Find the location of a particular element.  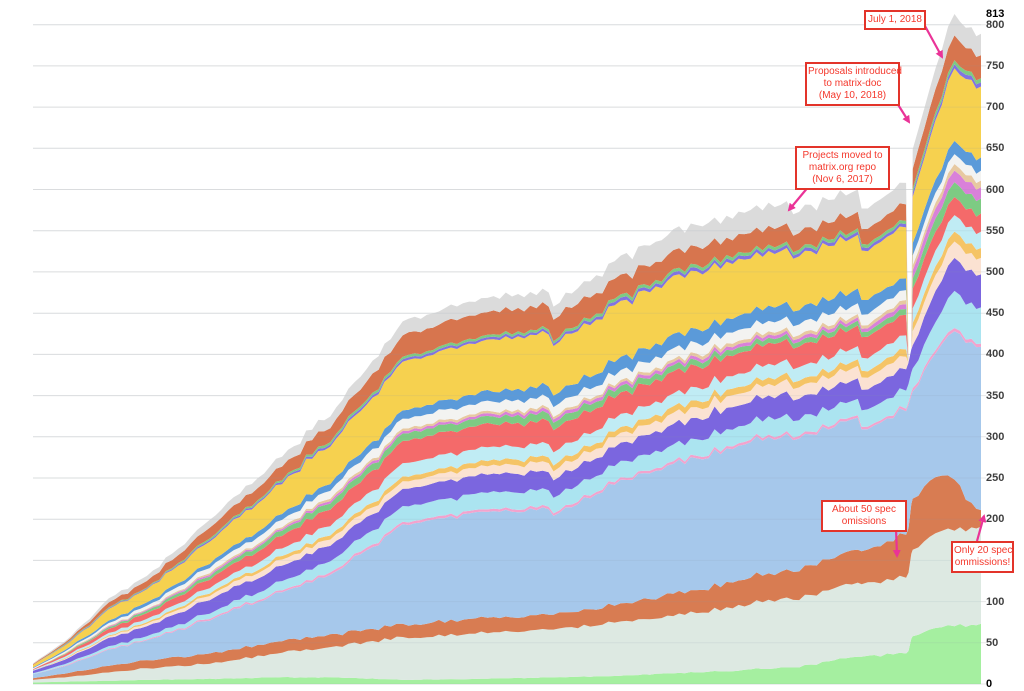

annotation-arrow-about-50-spec-omissions is located at coordinates (896, 542).